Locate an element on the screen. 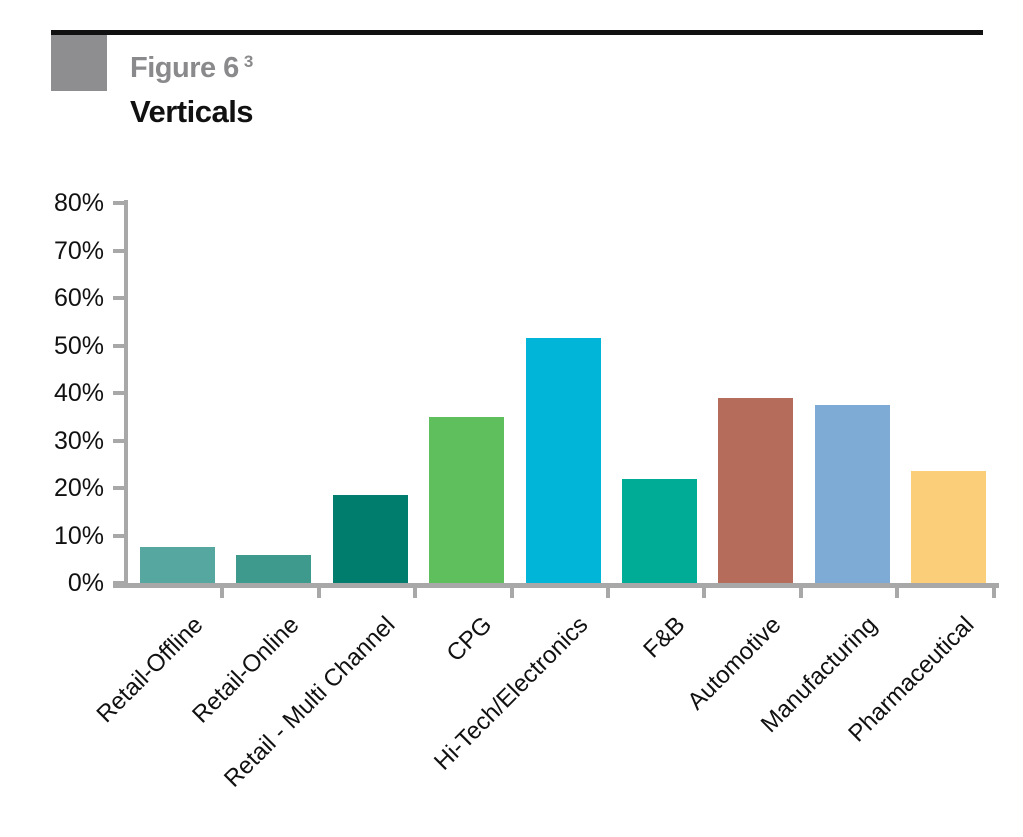 The width and height of the screenshot is (1023, 837). y-axis-line is located at coordinates (126, 394).